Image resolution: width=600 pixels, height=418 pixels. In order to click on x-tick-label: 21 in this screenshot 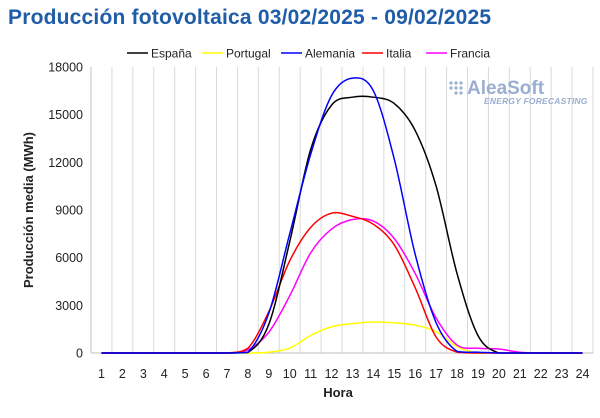, I will do `click(520, 374)`.